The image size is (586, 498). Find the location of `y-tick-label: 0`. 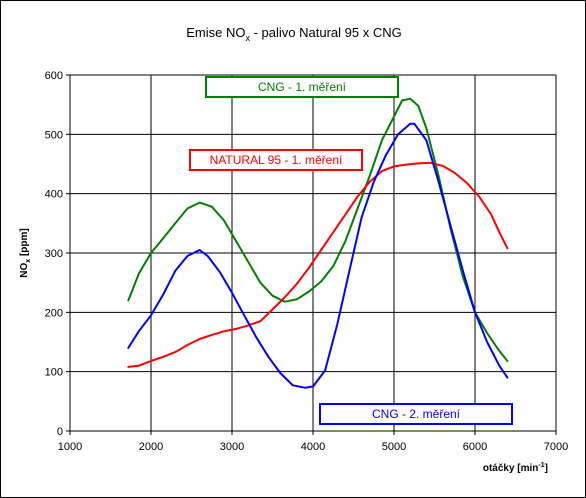

y-tick-label: 0 is located at coordinates (60, 432).